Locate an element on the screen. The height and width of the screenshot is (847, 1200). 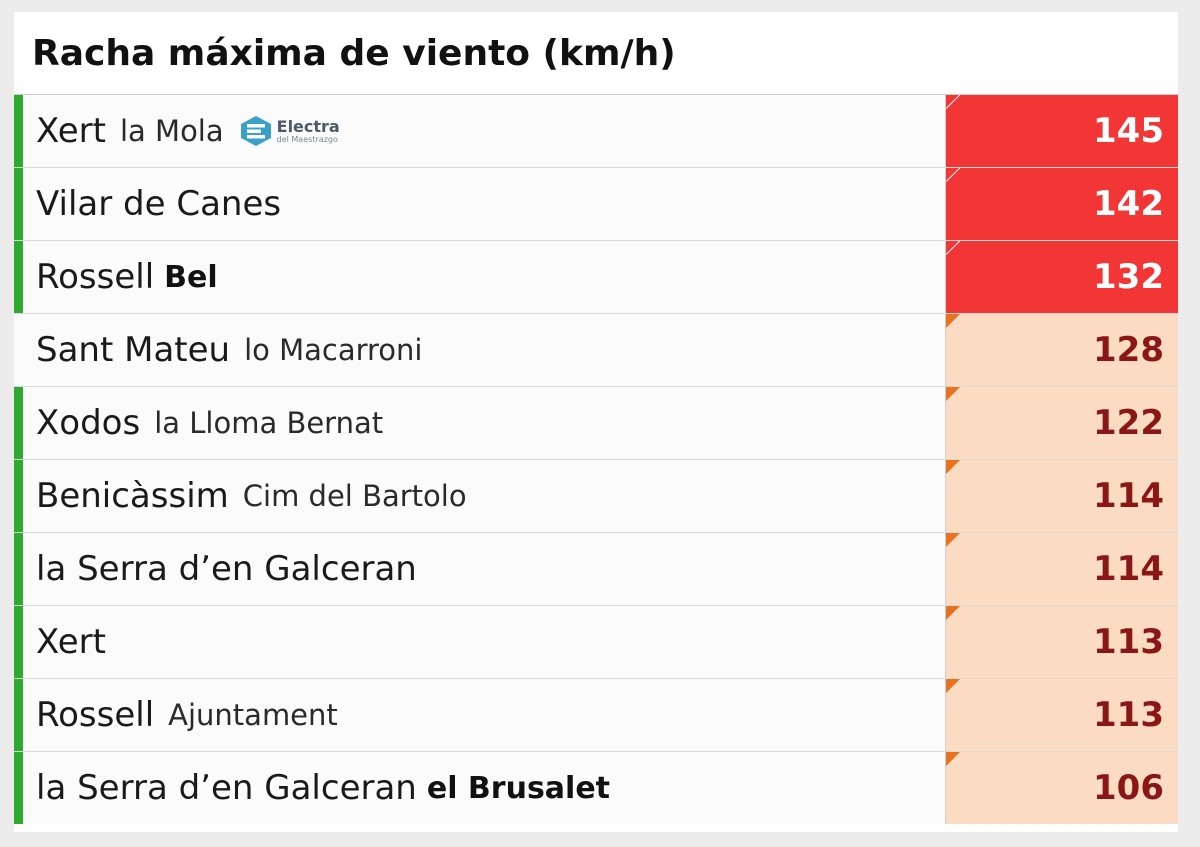
ranking-row: la Serra d’en Galceran el Brusalet 106 is located at coordinates (596, 787).